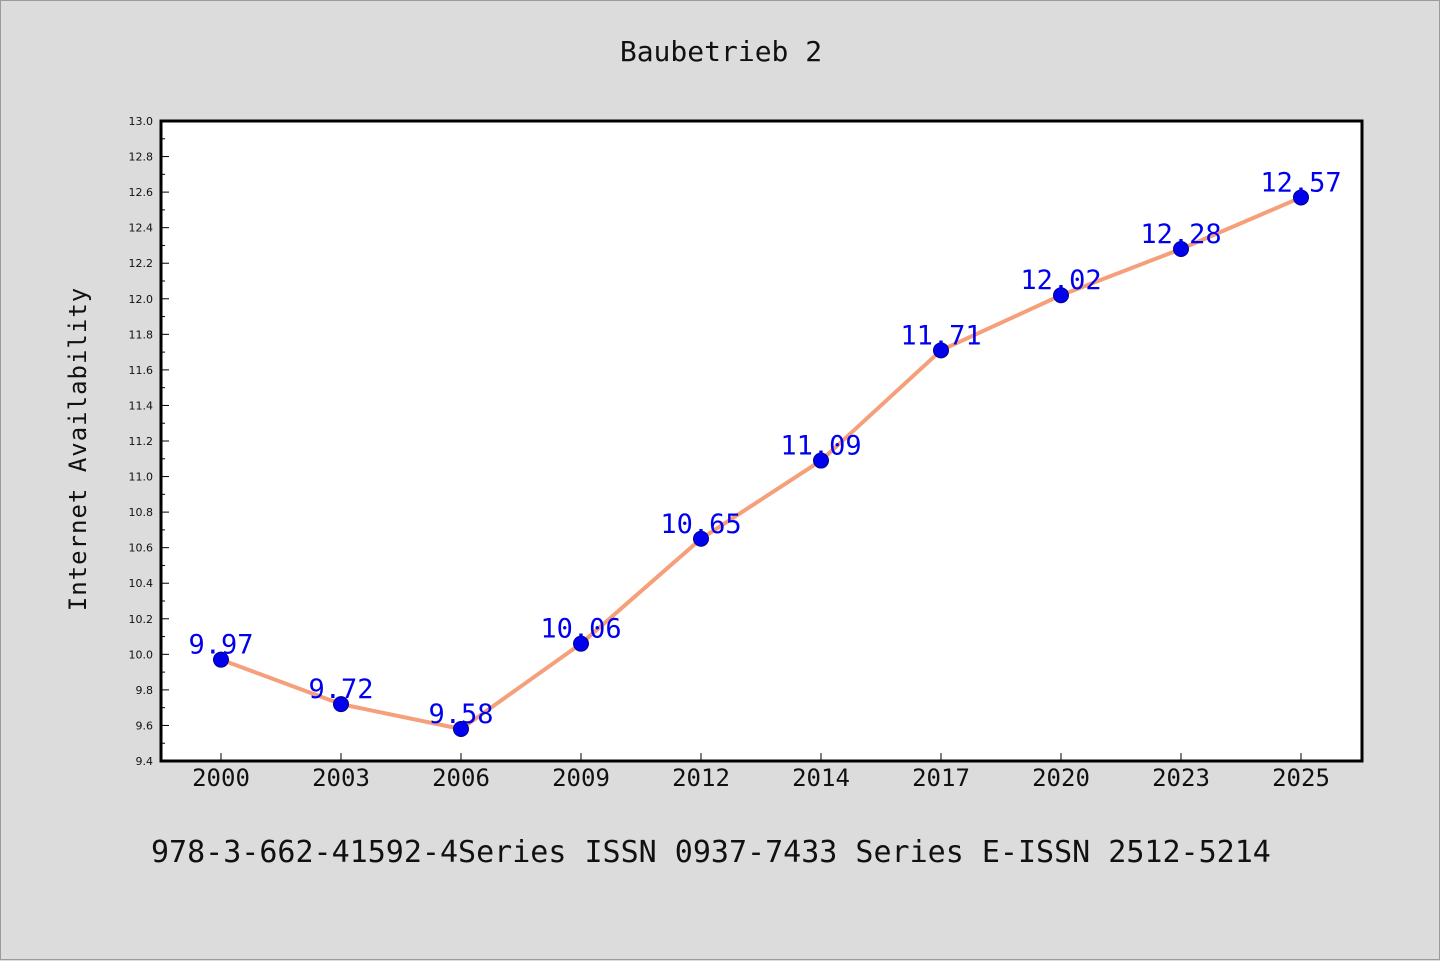 The width and height of the screenshot is (1440, 961). I want to click on y-tick-label: 9.4, so click(145, 761).